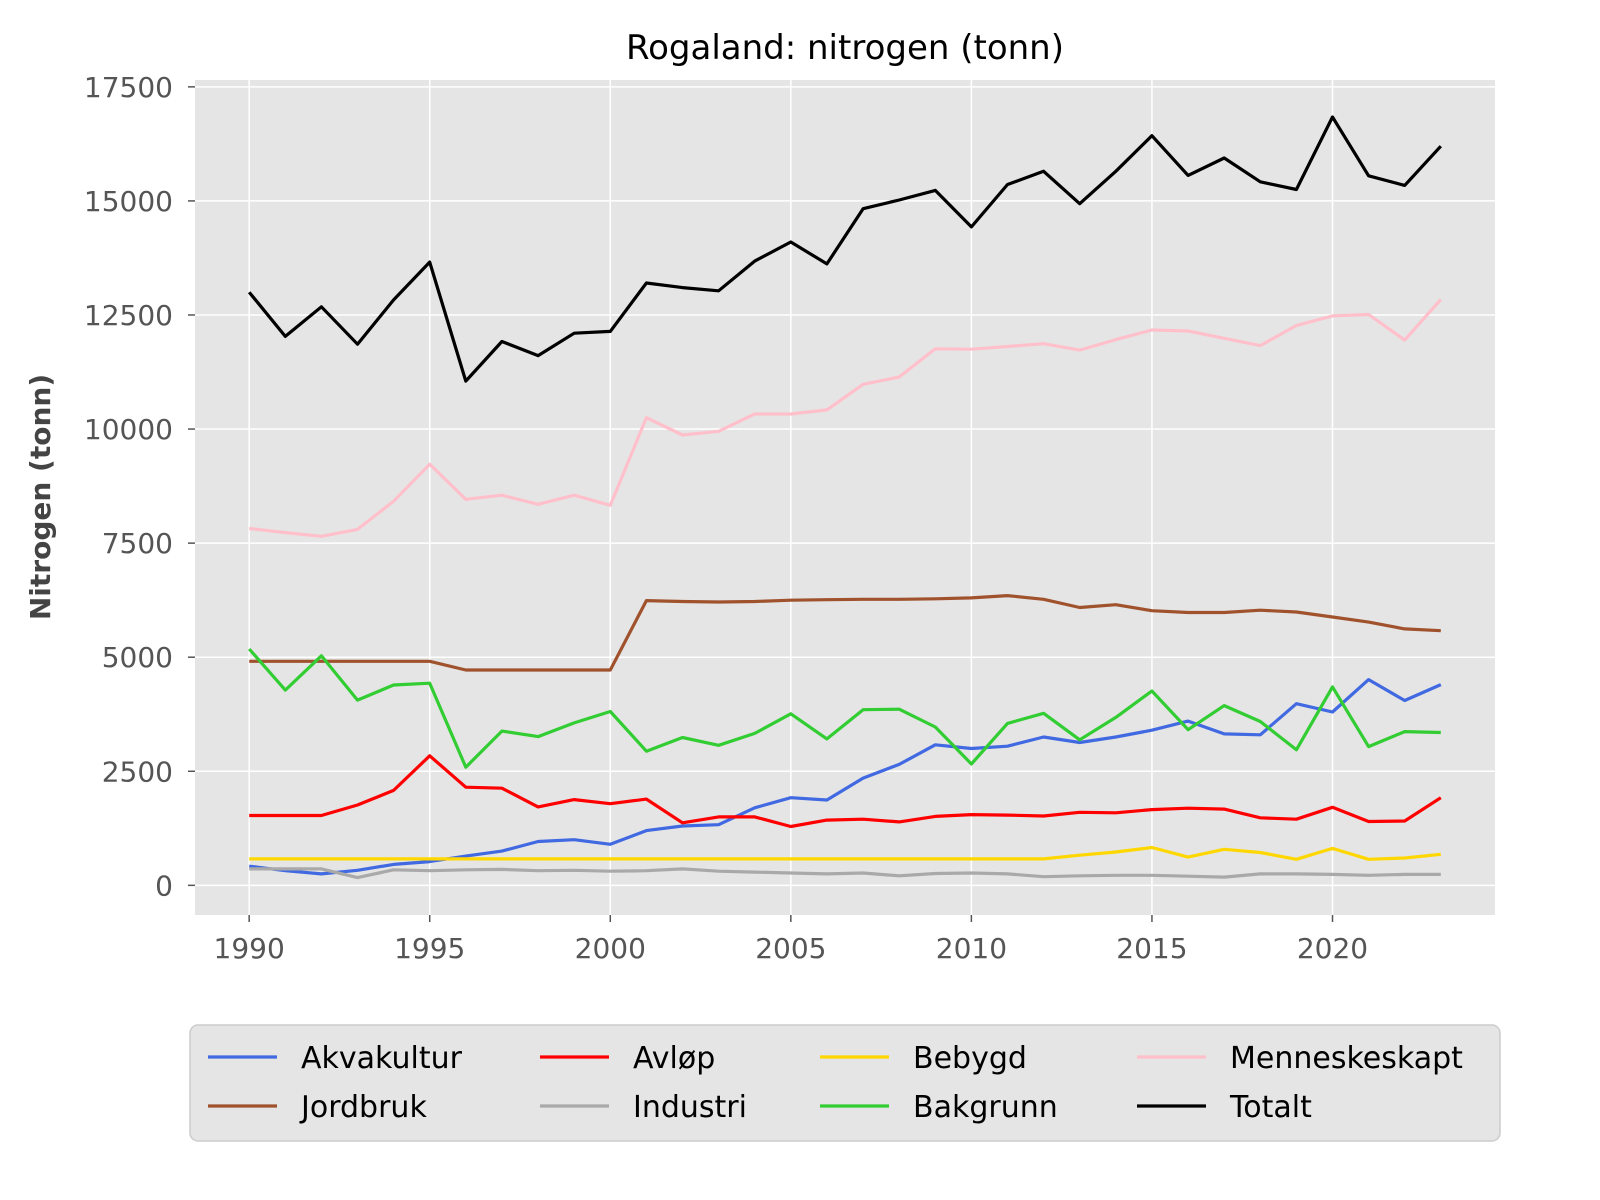  I want to click on x-tick-label: 2015, so click(1151, 948).